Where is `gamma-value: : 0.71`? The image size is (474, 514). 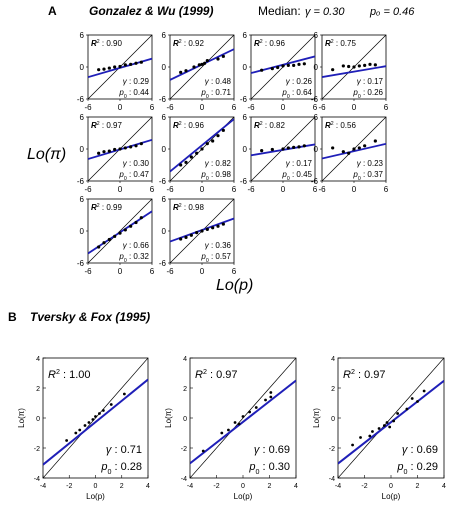
gamma-value: : 0.71 is located at coordinates (126, 450).